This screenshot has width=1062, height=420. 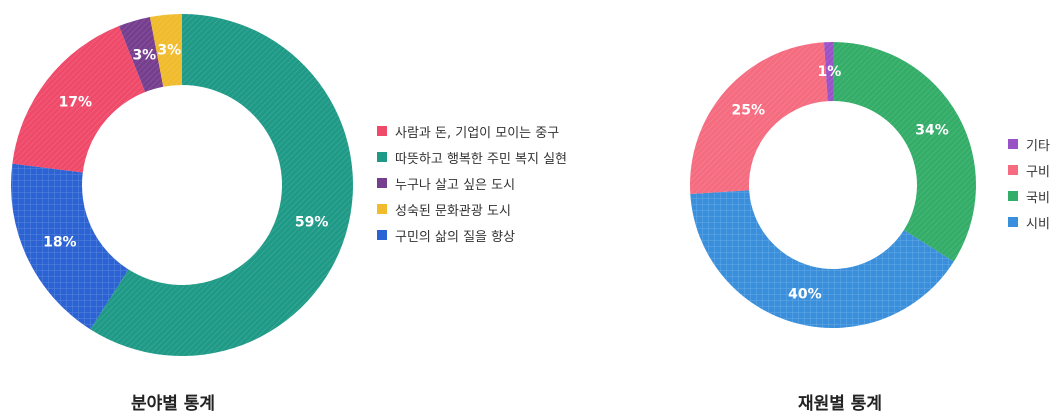 What do you see at coordinates (60, 242) in the screenshot?
I see `slice-value-label: 18%` at bounding box center [60, 242].